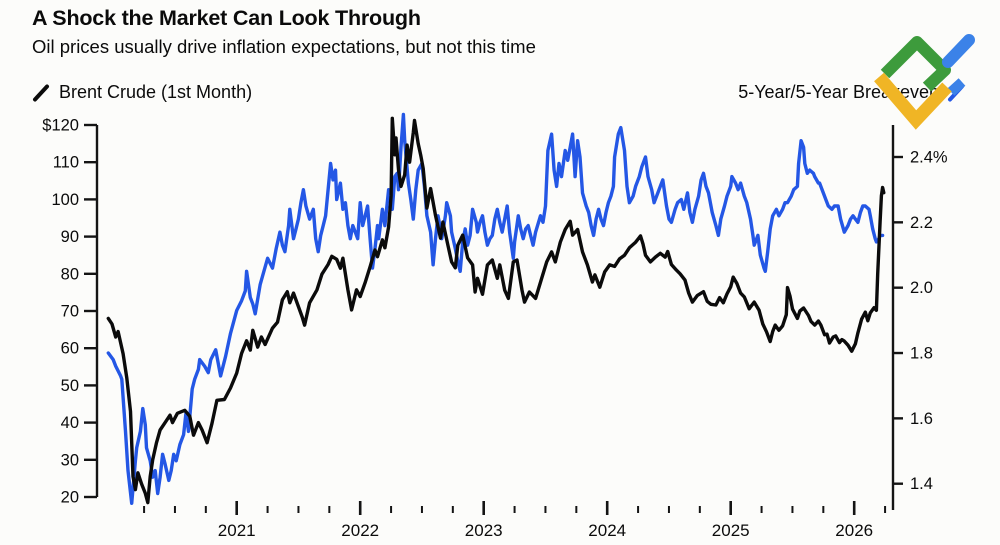 The width and height of the screenshot is (1000, 545). I want to click on x-axis-year-label: 2023, so click(484, 530).